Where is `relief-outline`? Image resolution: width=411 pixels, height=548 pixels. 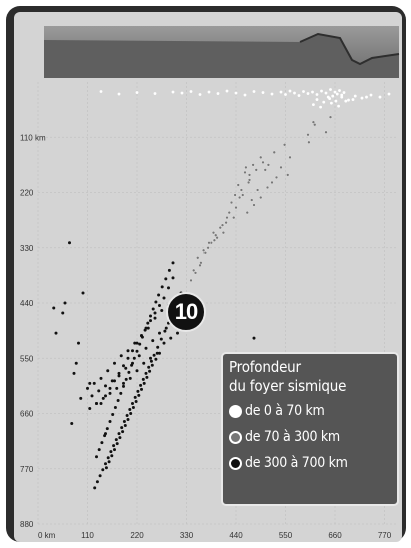 relief-outline is located at coordinates (349, 49).